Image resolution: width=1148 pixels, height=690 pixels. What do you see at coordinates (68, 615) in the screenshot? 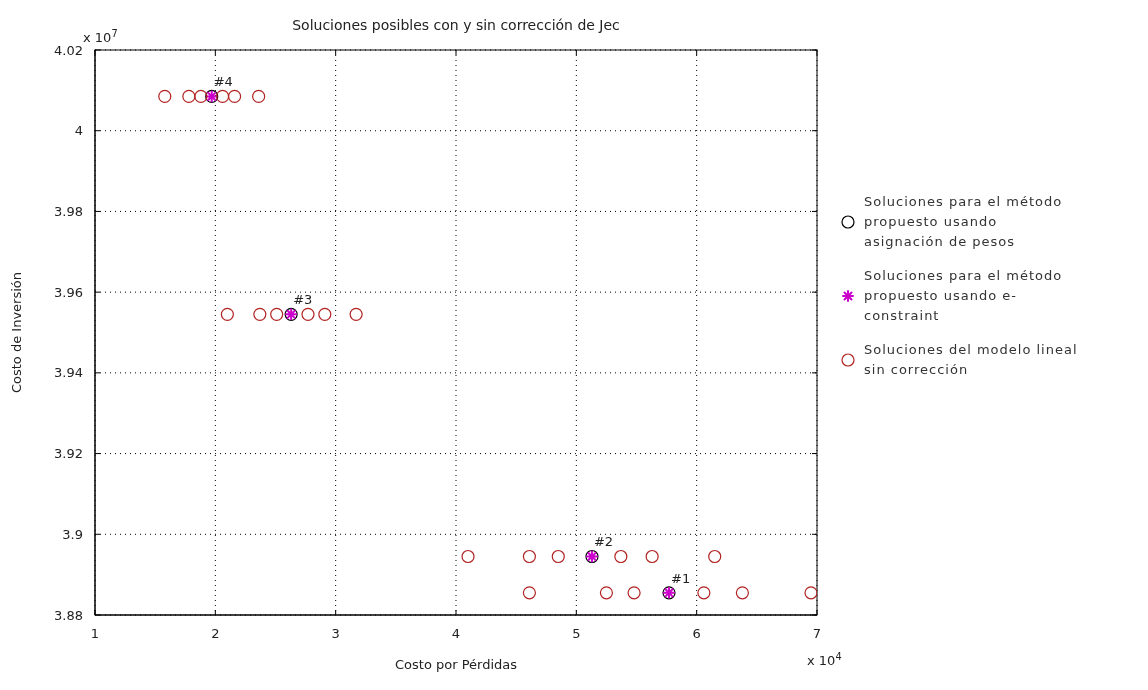
I see `y-tick-label: 3.88` at bounding box center [68, 615].